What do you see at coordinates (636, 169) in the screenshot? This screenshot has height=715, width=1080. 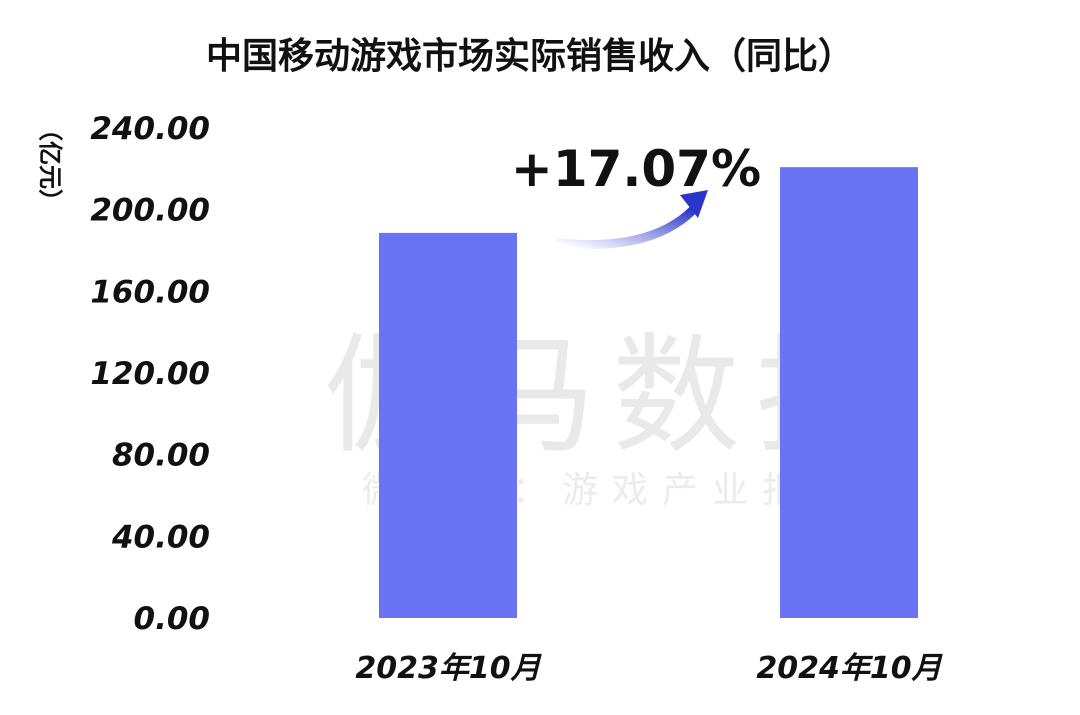 I see `growth-annotation: +17.07%` at bounding box center [636, 169].